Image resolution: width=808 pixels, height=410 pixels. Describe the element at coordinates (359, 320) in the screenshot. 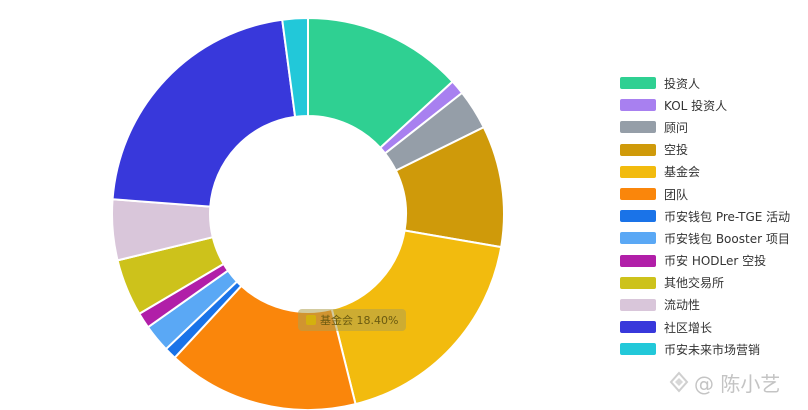

I see `tooltip-text: 基金会 18.40%` at that location.